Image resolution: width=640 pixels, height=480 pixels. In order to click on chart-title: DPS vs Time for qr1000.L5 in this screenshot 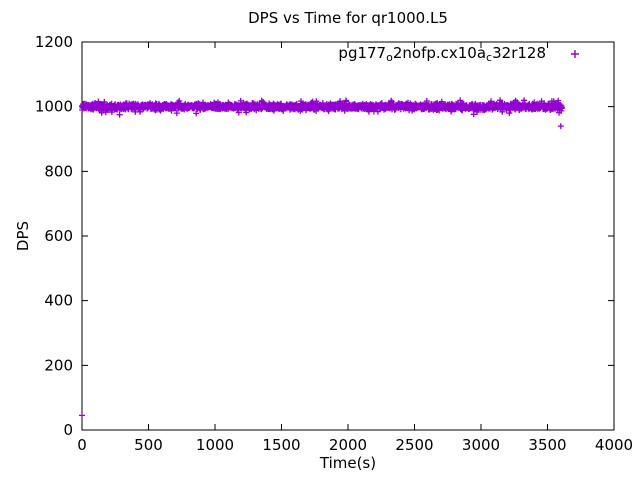, I will do `click(348, 18)`.